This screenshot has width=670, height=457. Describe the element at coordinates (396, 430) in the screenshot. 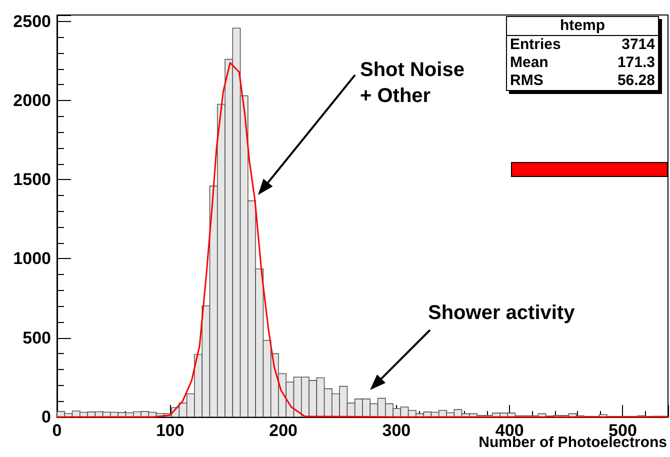

I see `x-tick-label: 300` at that location.